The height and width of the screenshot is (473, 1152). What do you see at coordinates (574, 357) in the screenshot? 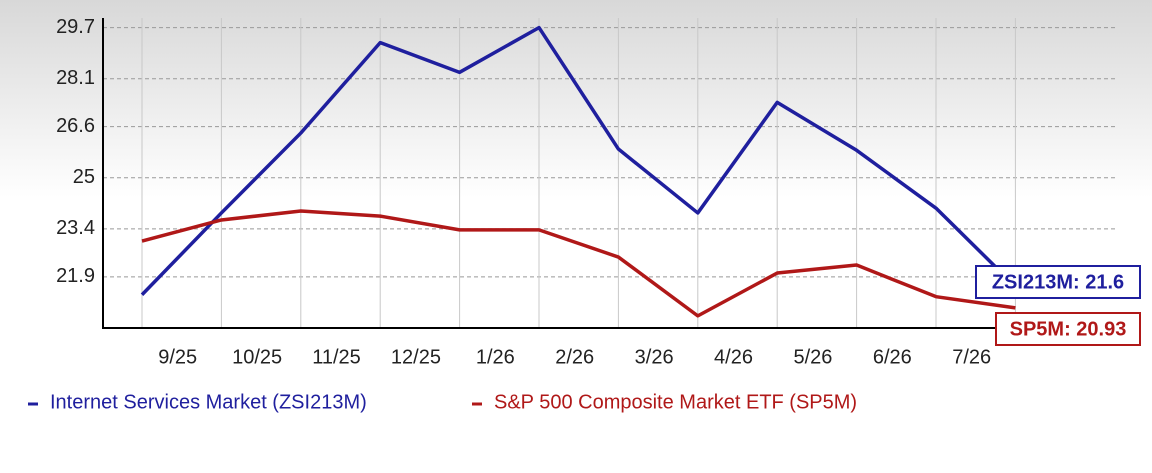
I see `x-tick-label: 2/26` at bounding box center [574, 357].